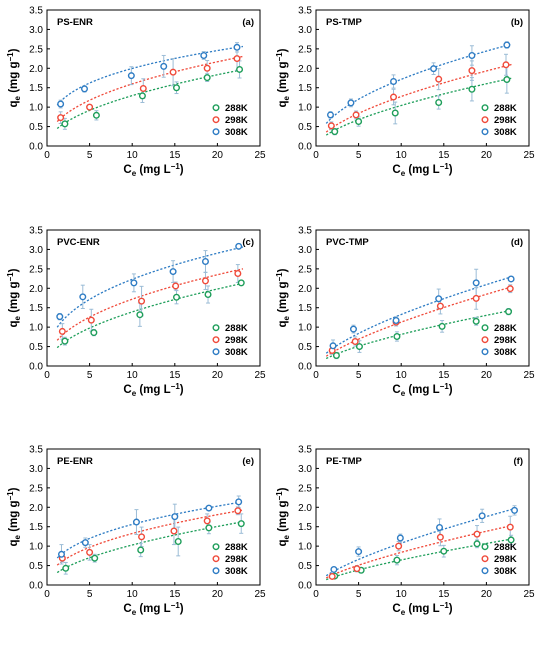  What do you see at coordinates (248, 461) in the screenshot?
I see `panel-letter: (e)` at bounding box center [248, 461].